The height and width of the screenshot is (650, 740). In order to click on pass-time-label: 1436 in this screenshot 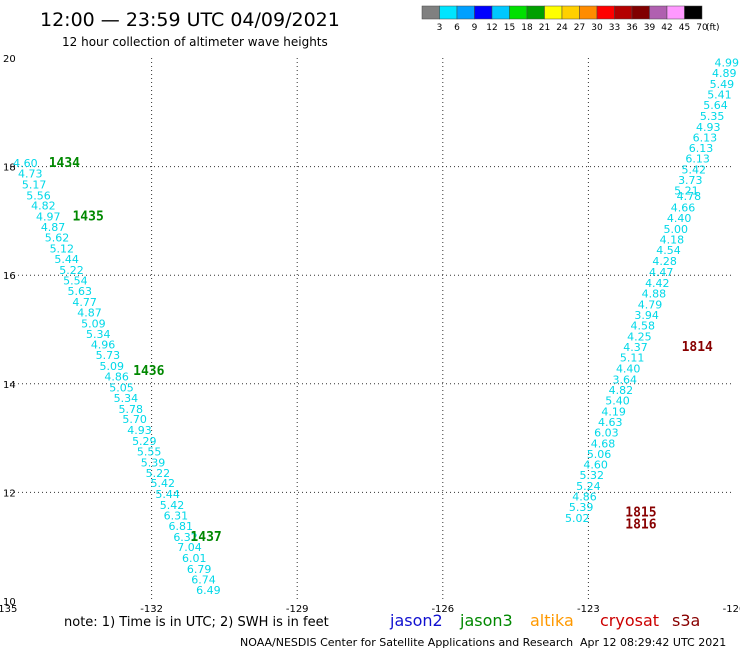, I will do `click(148, 371)`.